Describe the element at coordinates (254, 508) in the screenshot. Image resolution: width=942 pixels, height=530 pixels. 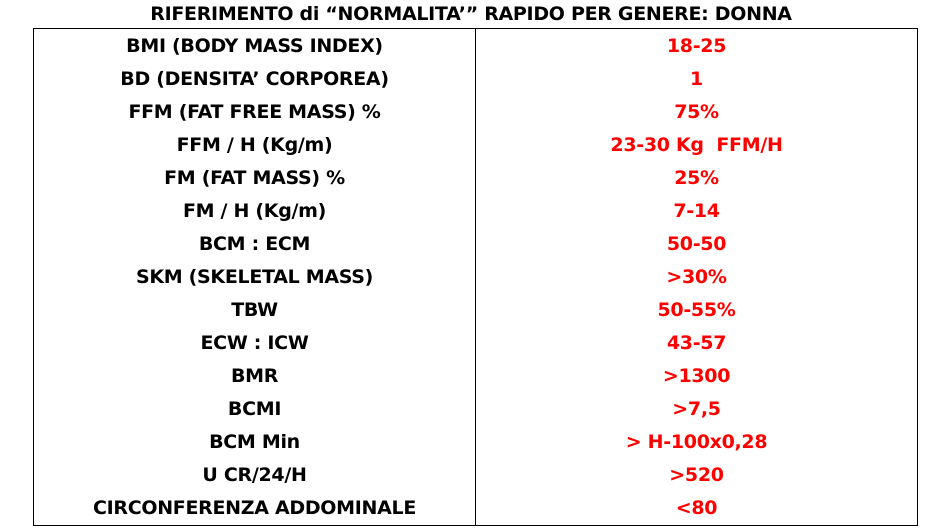
I see `parameter-cell: CIRCONFERENZA ADDOMINALE` at that location.